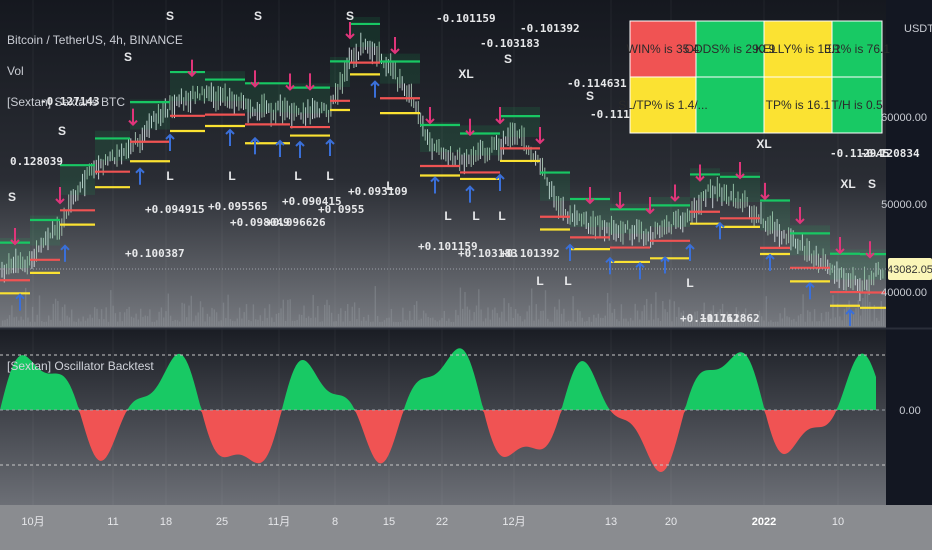 This screenshot has width=932, height=550. What do you see at coordinates (112, 522) in the screenshot?
I see `time-tick: 11` at bounding box center [112, 522].